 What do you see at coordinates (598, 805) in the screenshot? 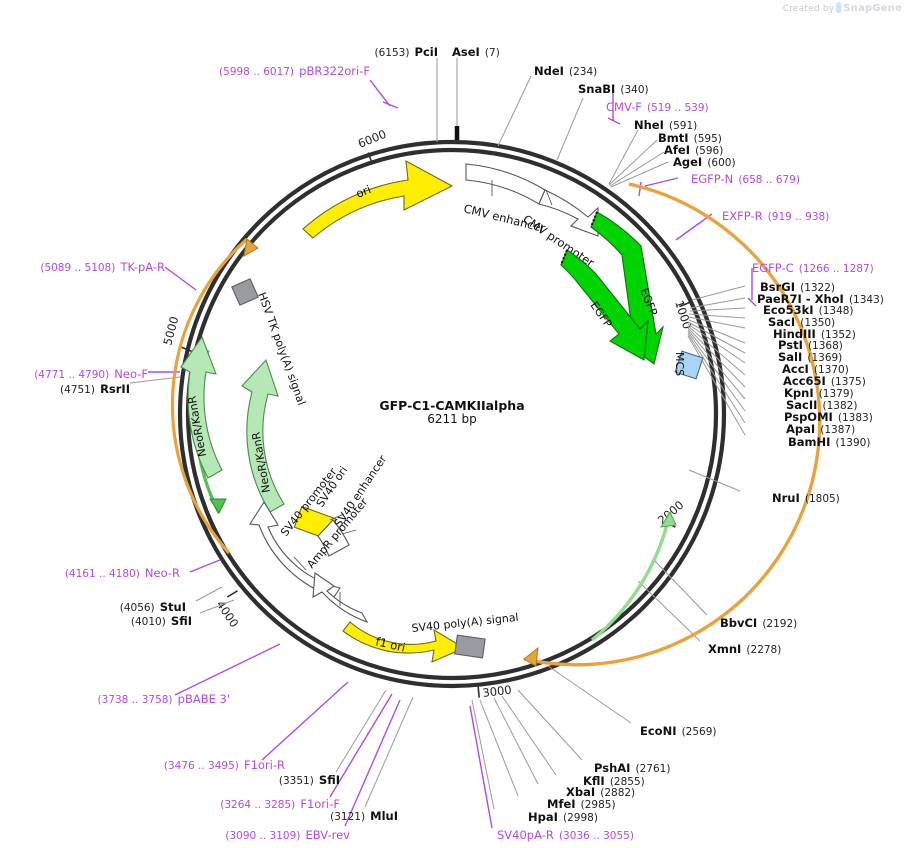
I see `enzyme-pos-MfeI: (2985)` at bounding box center [598, 805].